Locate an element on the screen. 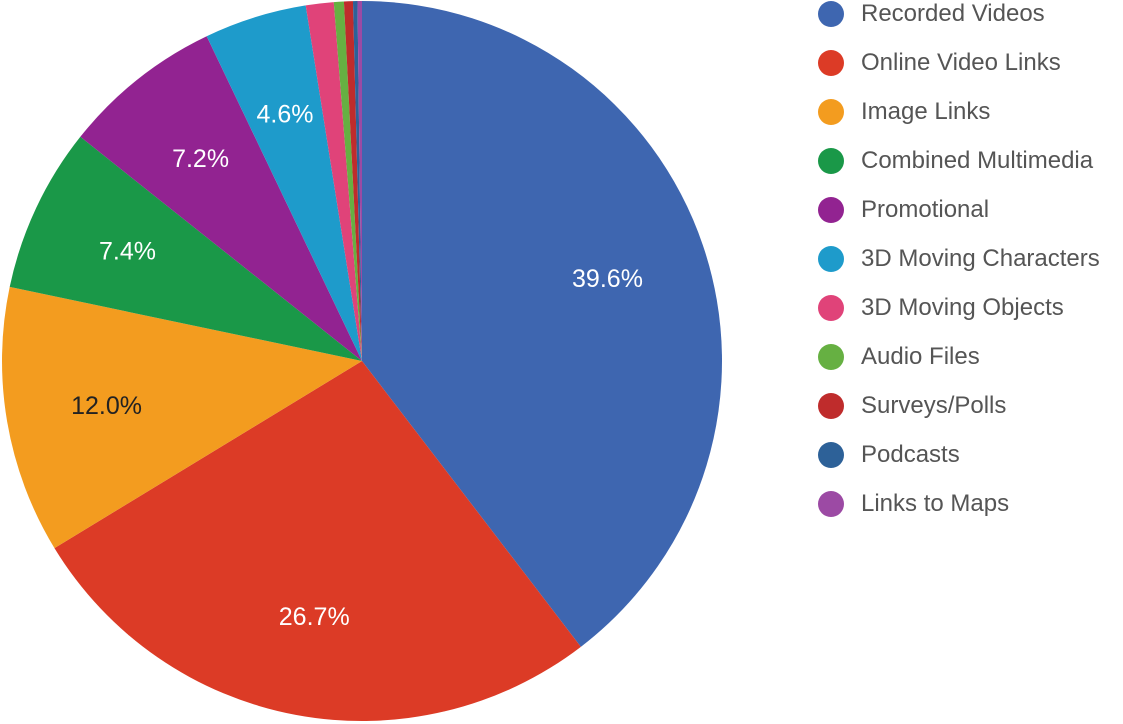  data-label: 12.0% is located at coordinates (106, 406).